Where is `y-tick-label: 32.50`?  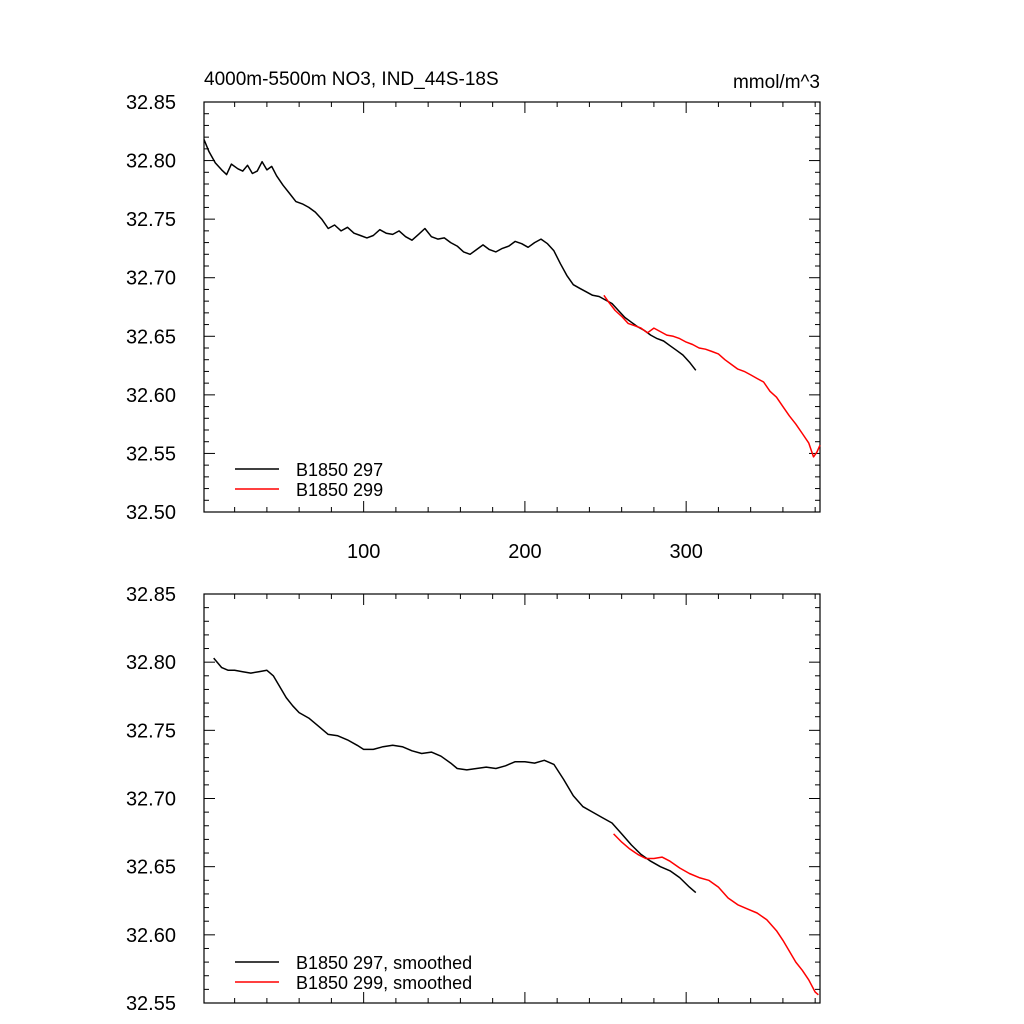 y-tick-label: 32.50 is located at coordinates (151, 513).